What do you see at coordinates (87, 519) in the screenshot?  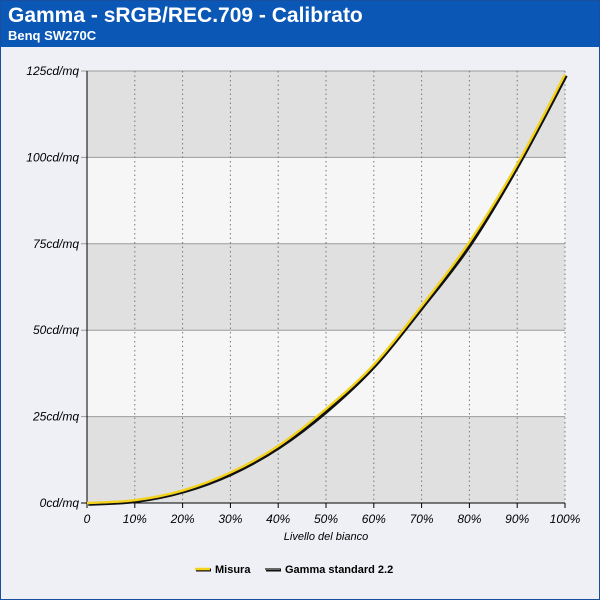 I see `x-tick-label-0: 0` at bounding box center [87, 519].